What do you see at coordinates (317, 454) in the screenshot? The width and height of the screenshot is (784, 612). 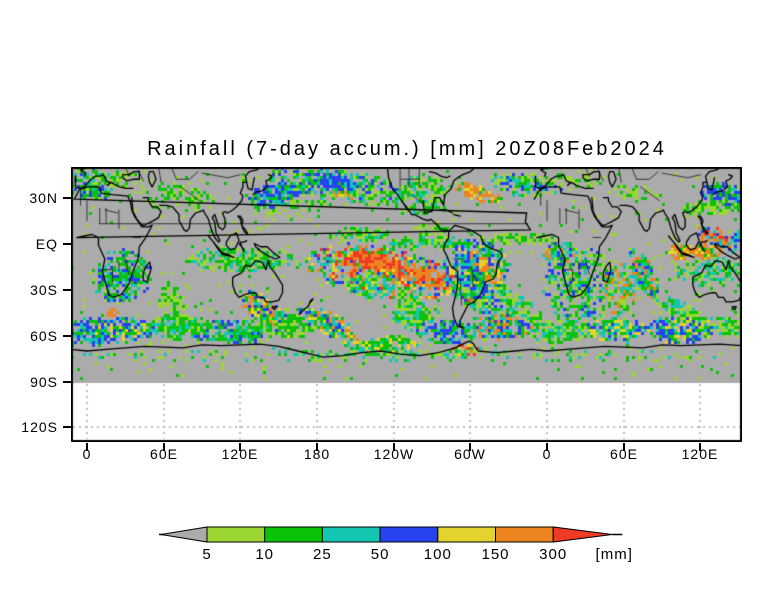 I see `x-axis-tick-label: 180` at bounding box center [317, 454].